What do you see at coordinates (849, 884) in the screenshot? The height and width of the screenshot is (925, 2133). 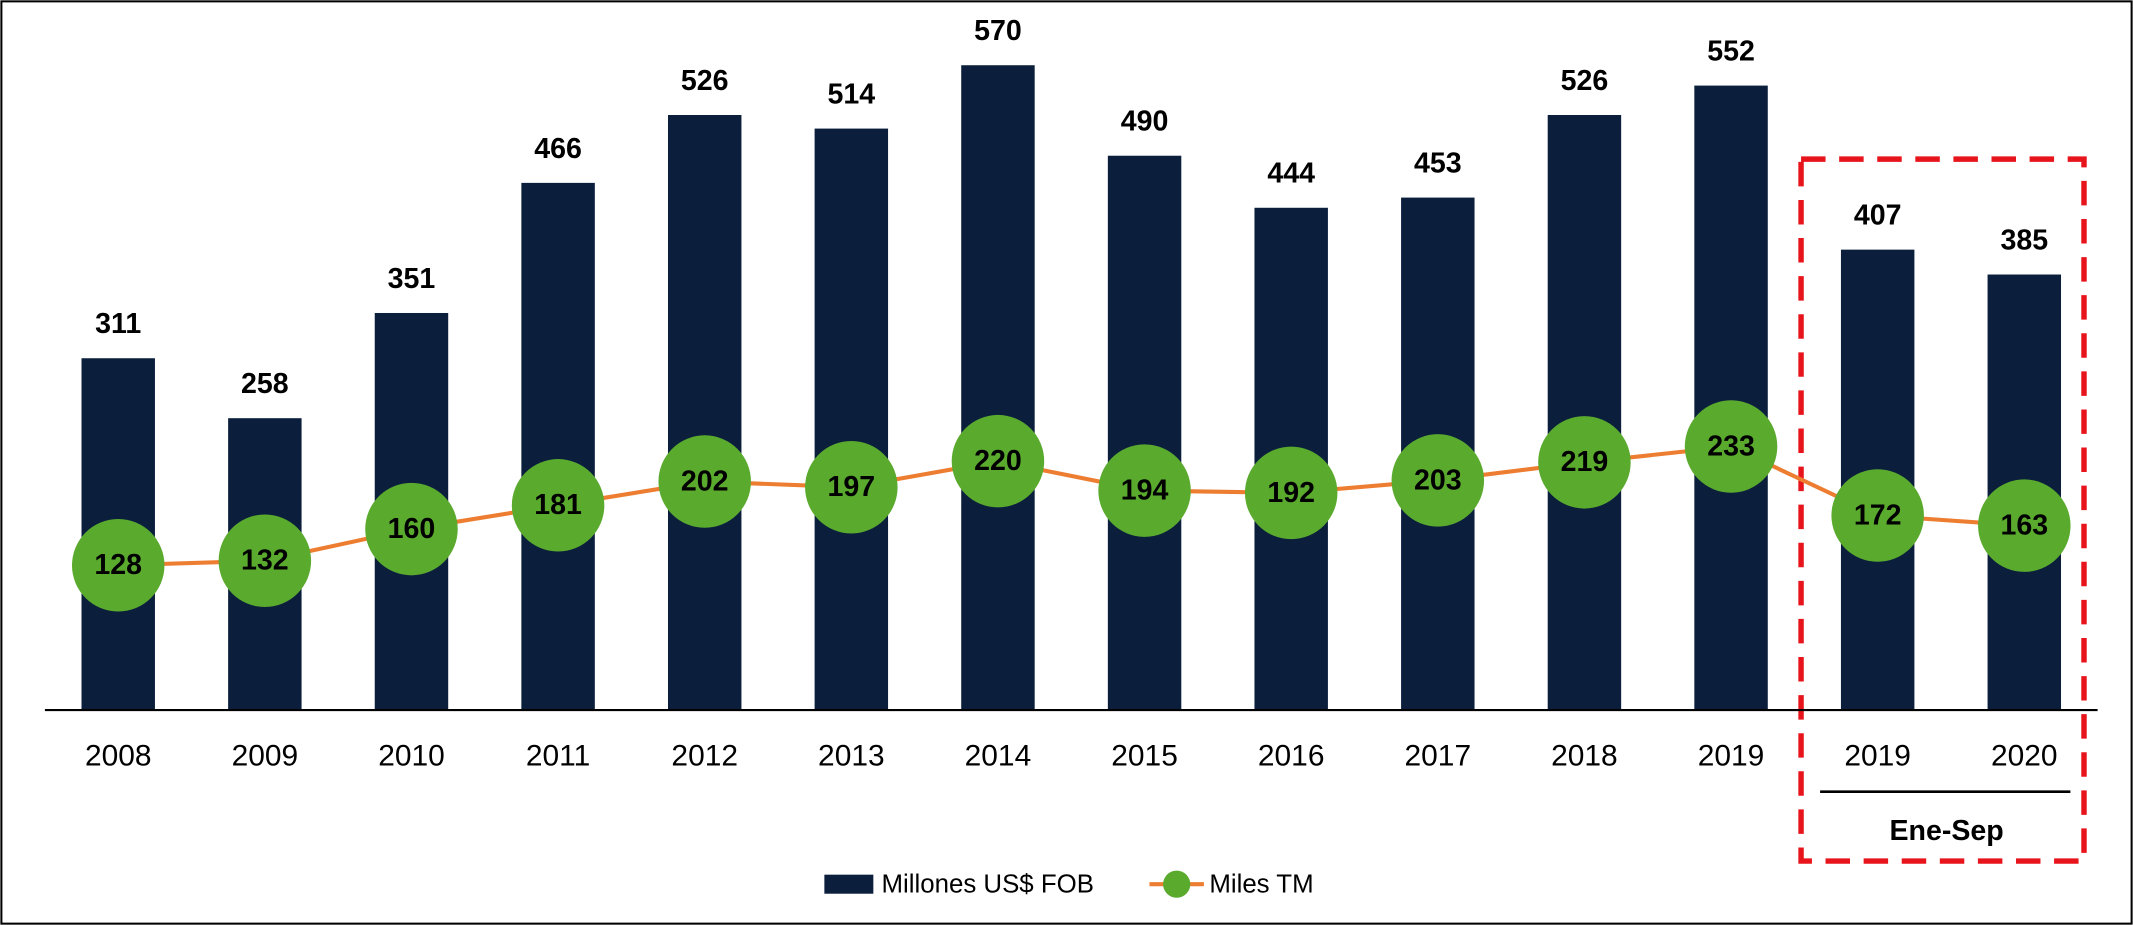 I see `legend-swatch` at bounding box center [849, 884].